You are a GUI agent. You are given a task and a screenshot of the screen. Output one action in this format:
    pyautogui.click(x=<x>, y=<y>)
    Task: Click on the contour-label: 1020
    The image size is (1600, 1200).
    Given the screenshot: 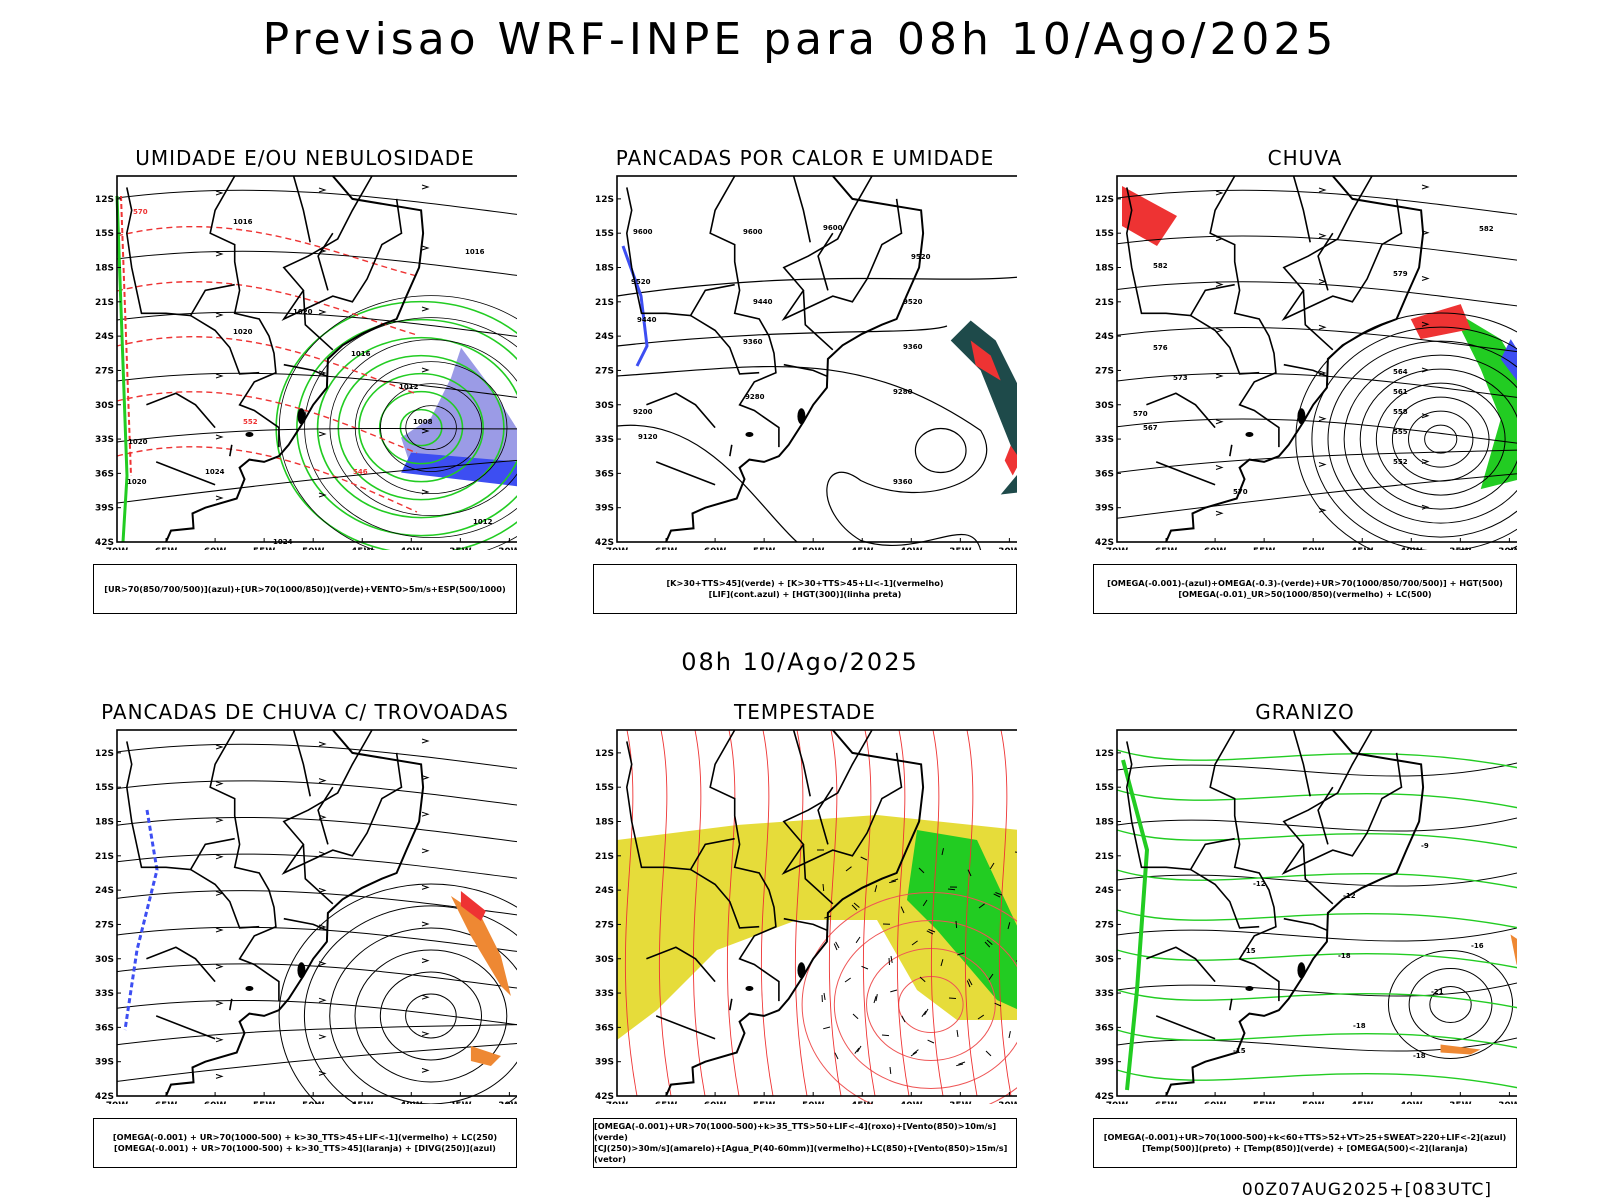 What is the action you would take?
    pyautogui.click(x=243, y=332)
    